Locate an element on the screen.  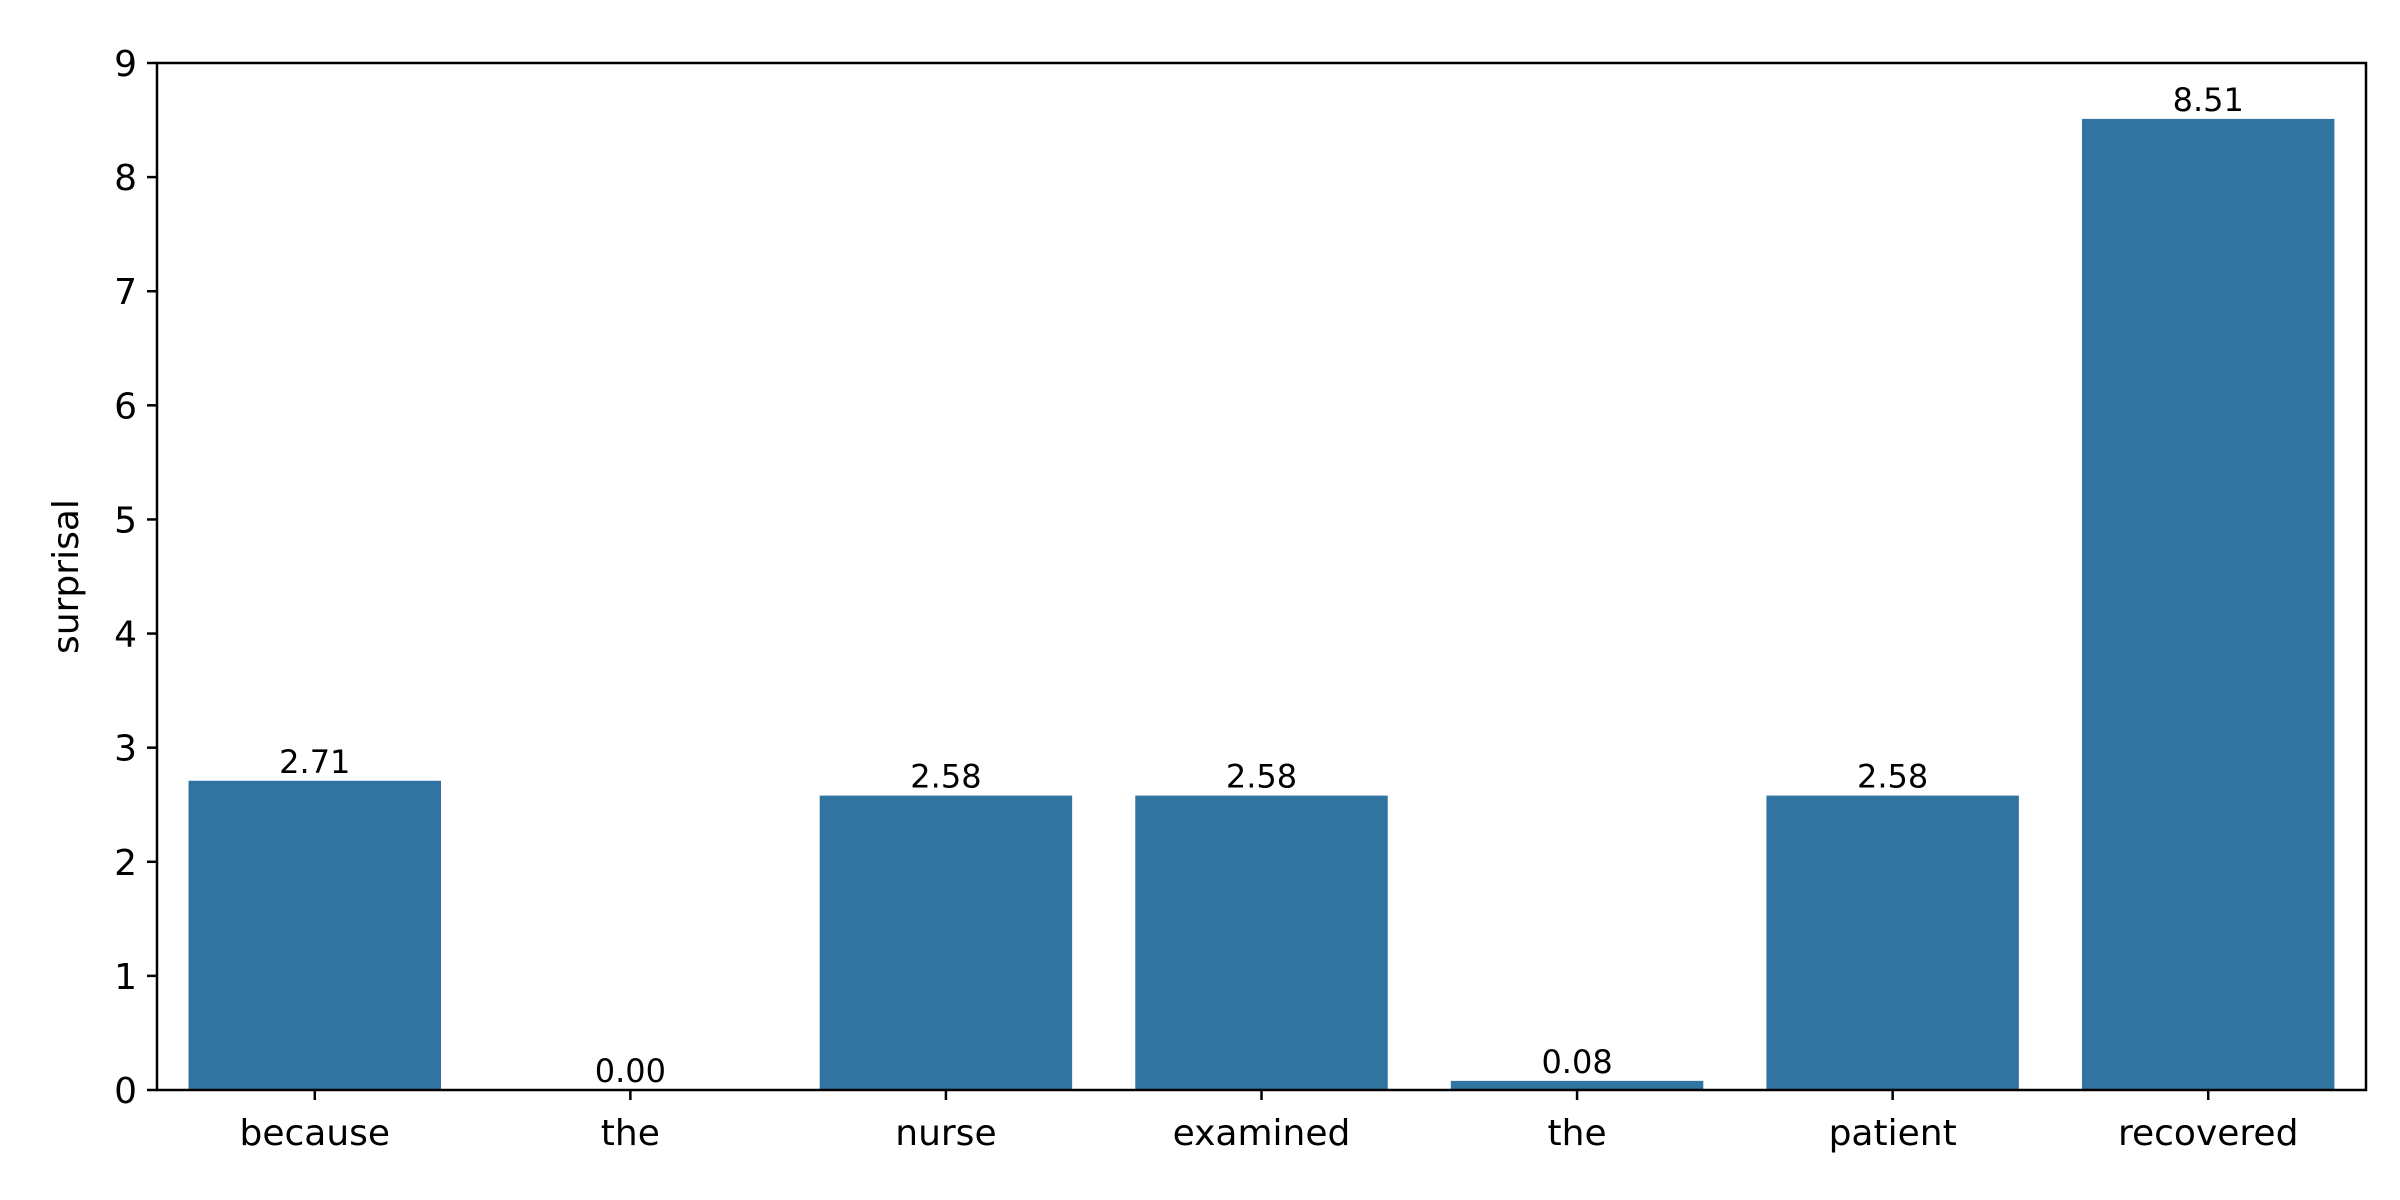
bar-value-label: 8.51 is located at coordinates (2208, 100).